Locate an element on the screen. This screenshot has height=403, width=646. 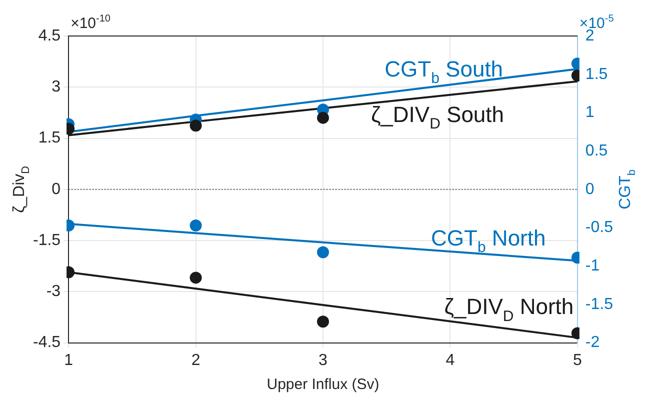
y2-tick-label: 0 is located at coordinates (589, 189).